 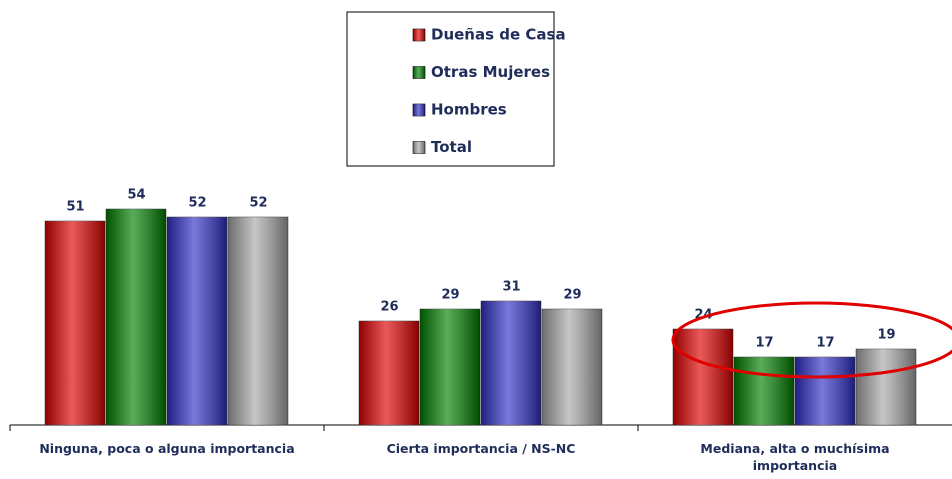 I want to click on x-tick-label: Cierta importancia / NS-NC, so click(x=481, y=448).